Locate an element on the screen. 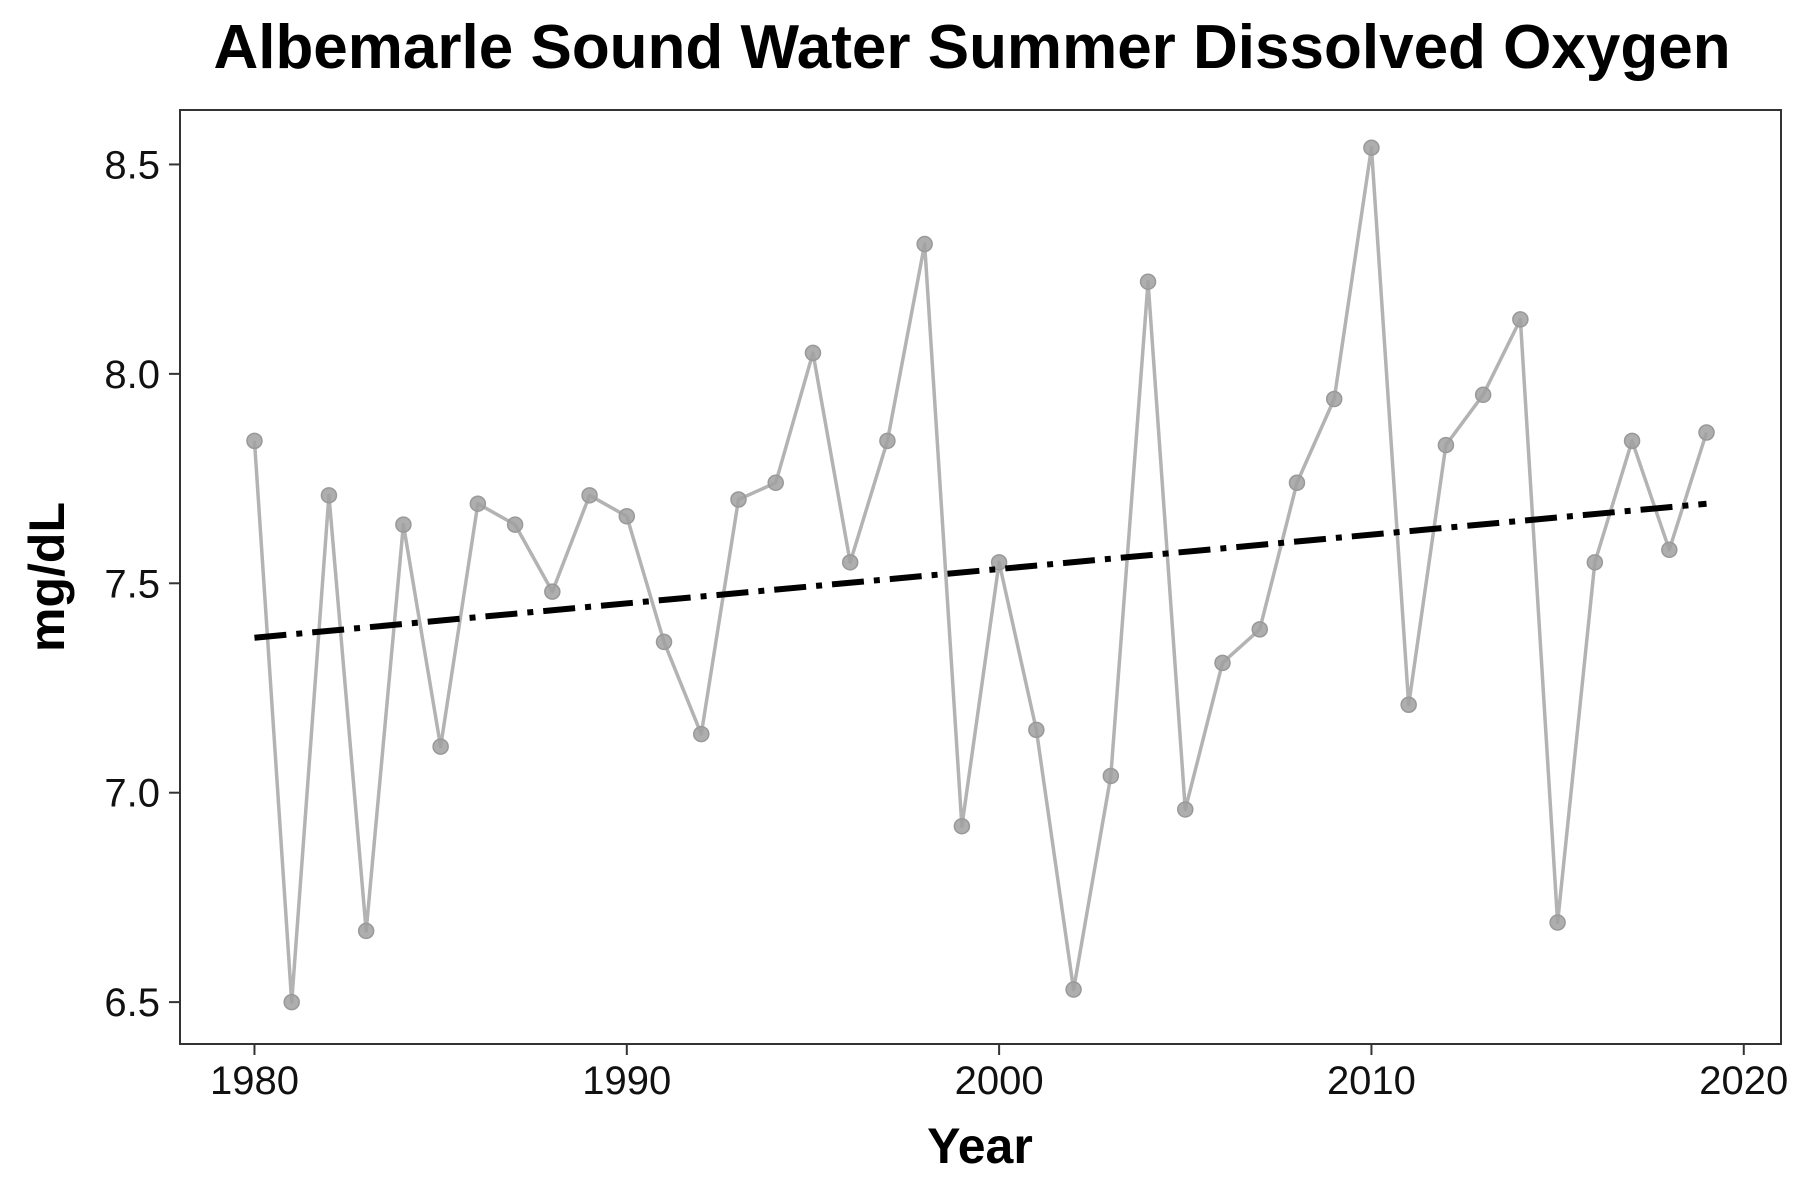 This screenshot has width=1800, height=1200. x-tick-label: 1980 is located at coordinates (254, 1081).